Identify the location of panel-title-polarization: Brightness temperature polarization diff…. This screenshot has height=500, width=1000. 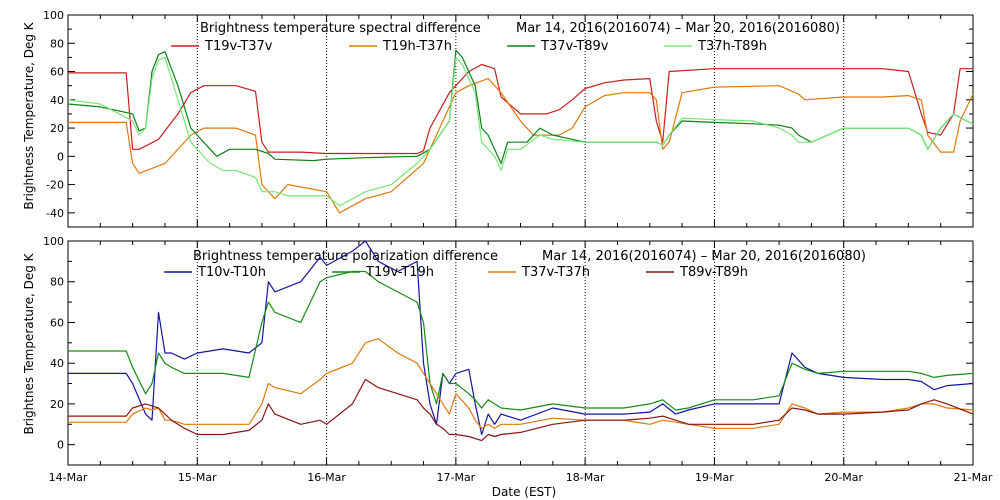
(345, 256).